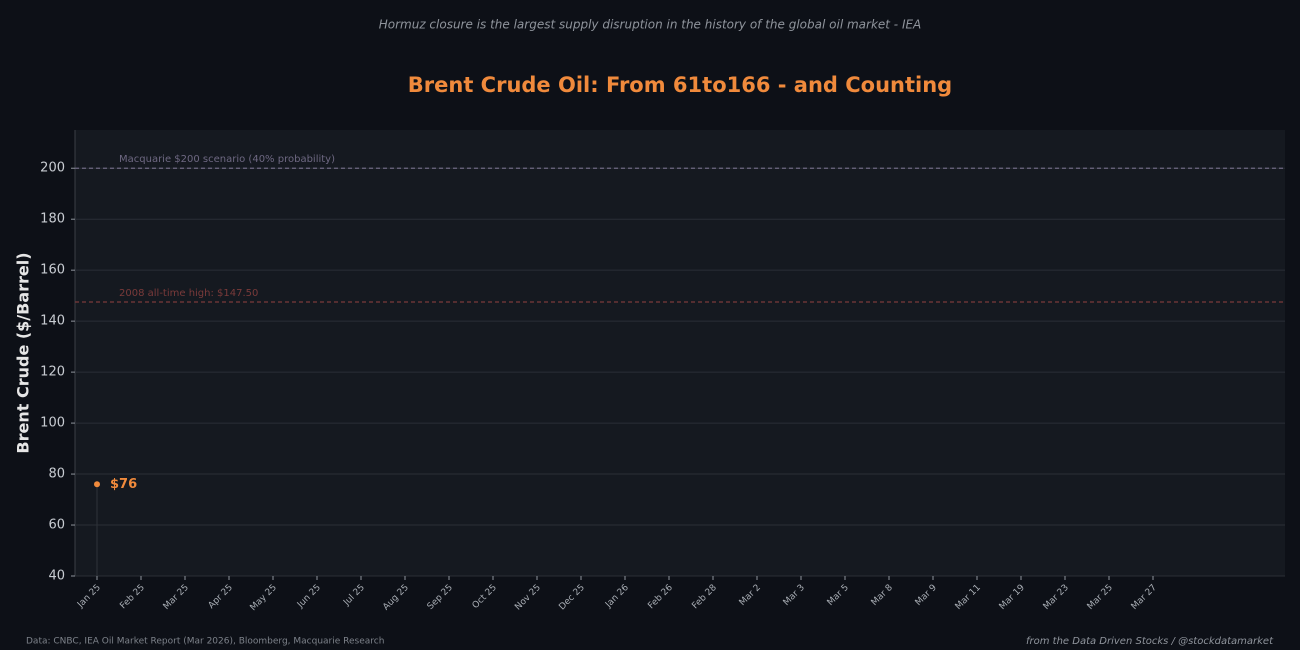 This screenshot has height=650, width=1300. Describe the element at coordinates (97, 484) in the screenshot. I see `data-point` at that location.